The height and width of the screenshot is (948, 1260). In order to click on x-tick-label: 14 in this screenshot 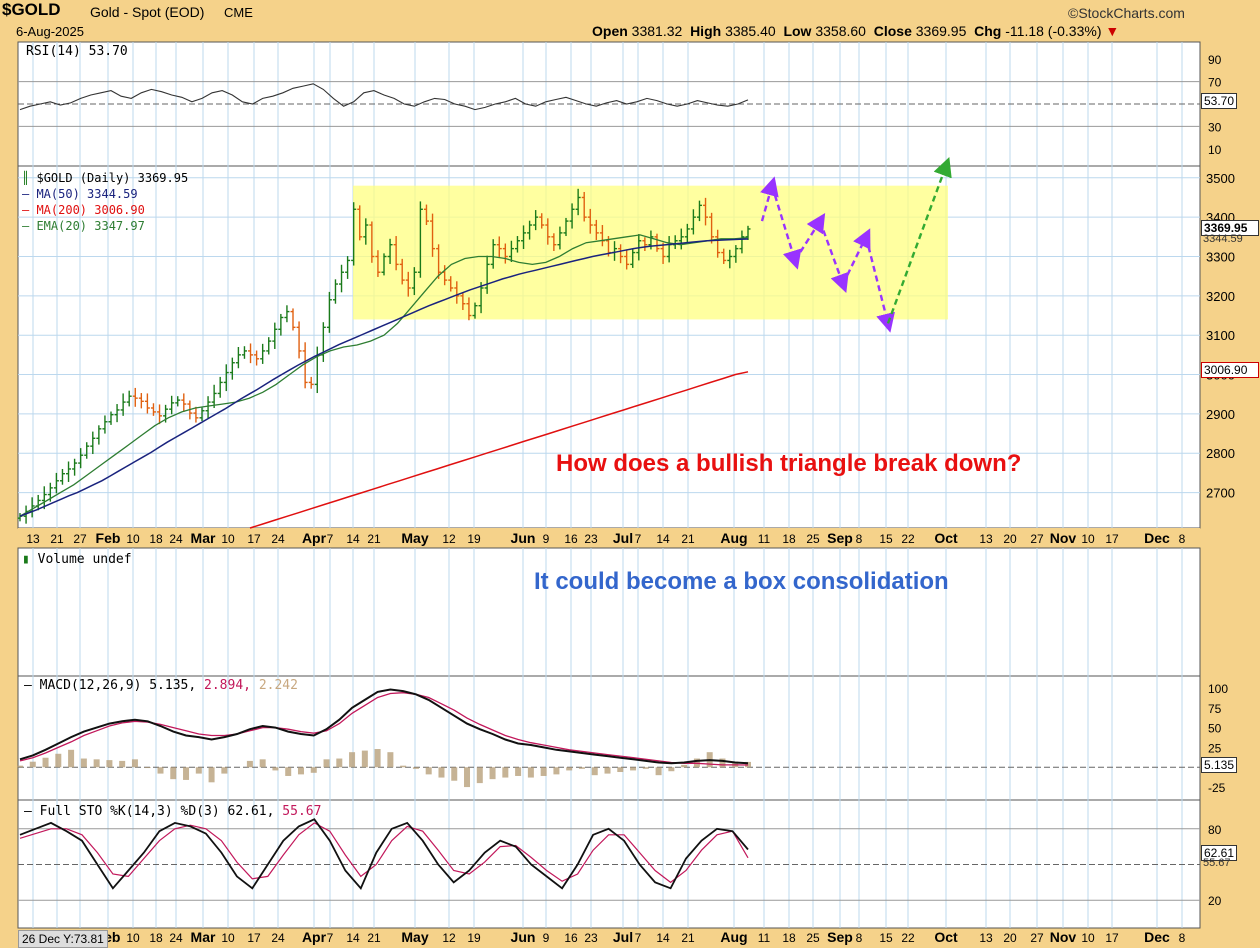, I will do `click(353, 938)`.